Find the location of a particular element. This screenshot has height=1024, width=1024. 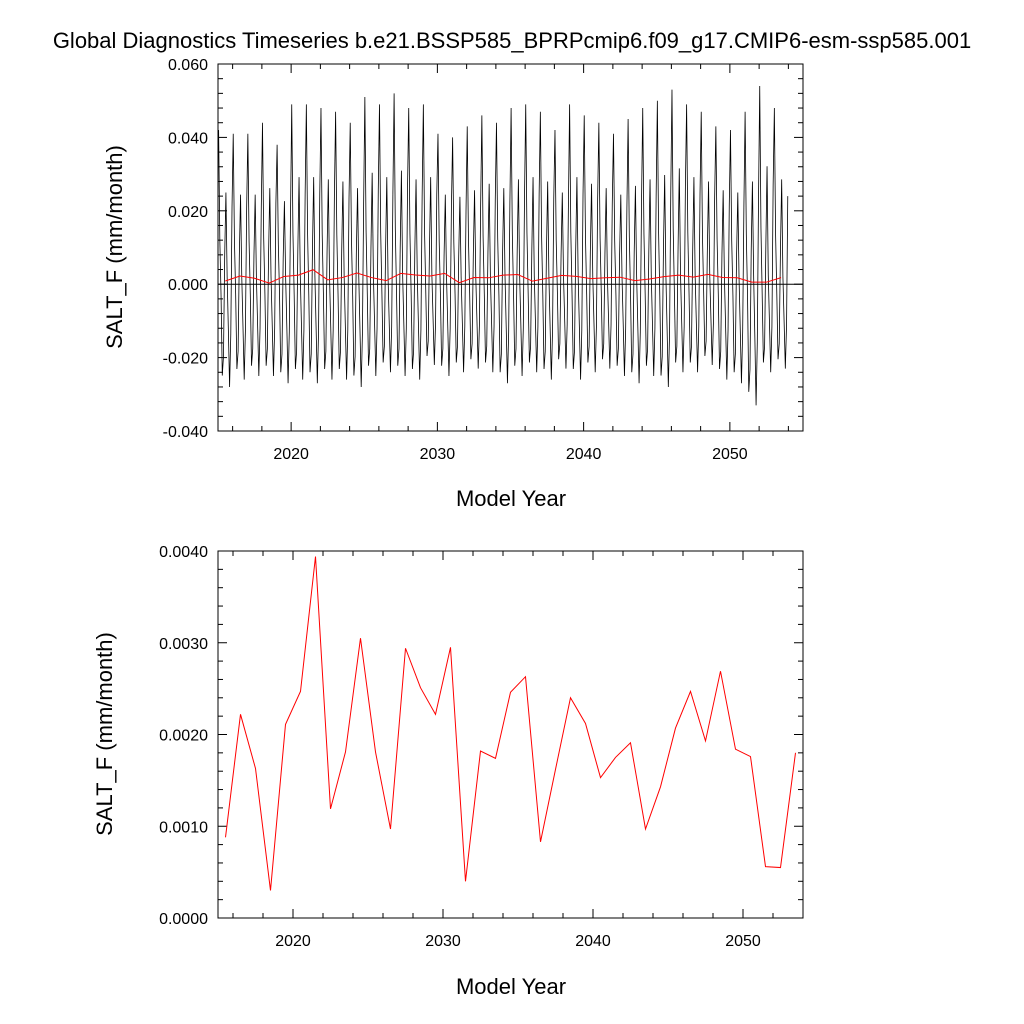

top-x-axis-label: Model Year is located at coordinates (511, 498).